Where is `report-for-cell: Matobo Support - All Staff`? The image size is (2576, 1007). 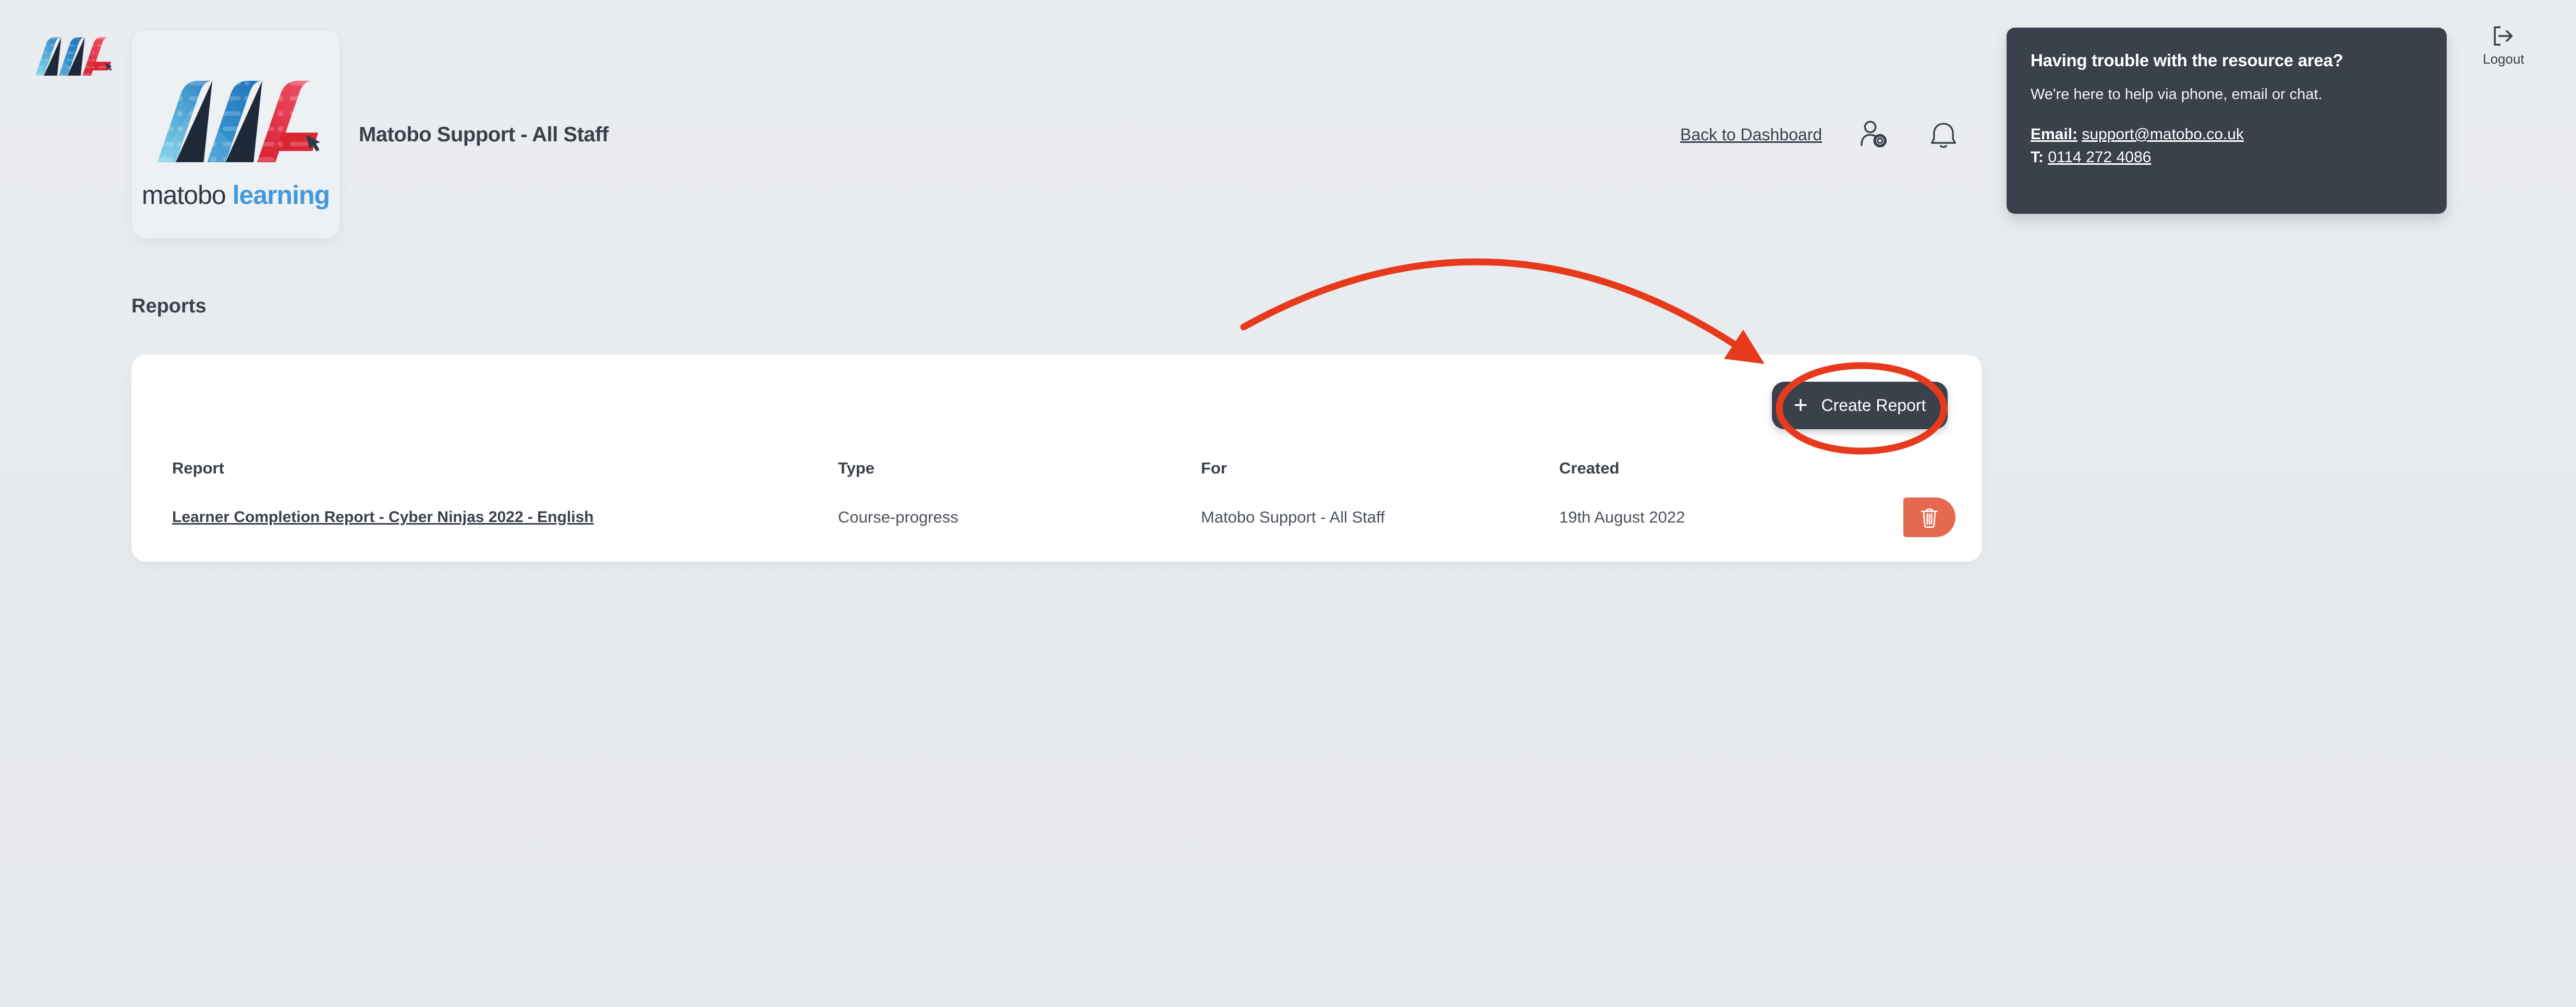
report-for-cell: Matobo Support - All Staff is located at coordinates (1293, 517).